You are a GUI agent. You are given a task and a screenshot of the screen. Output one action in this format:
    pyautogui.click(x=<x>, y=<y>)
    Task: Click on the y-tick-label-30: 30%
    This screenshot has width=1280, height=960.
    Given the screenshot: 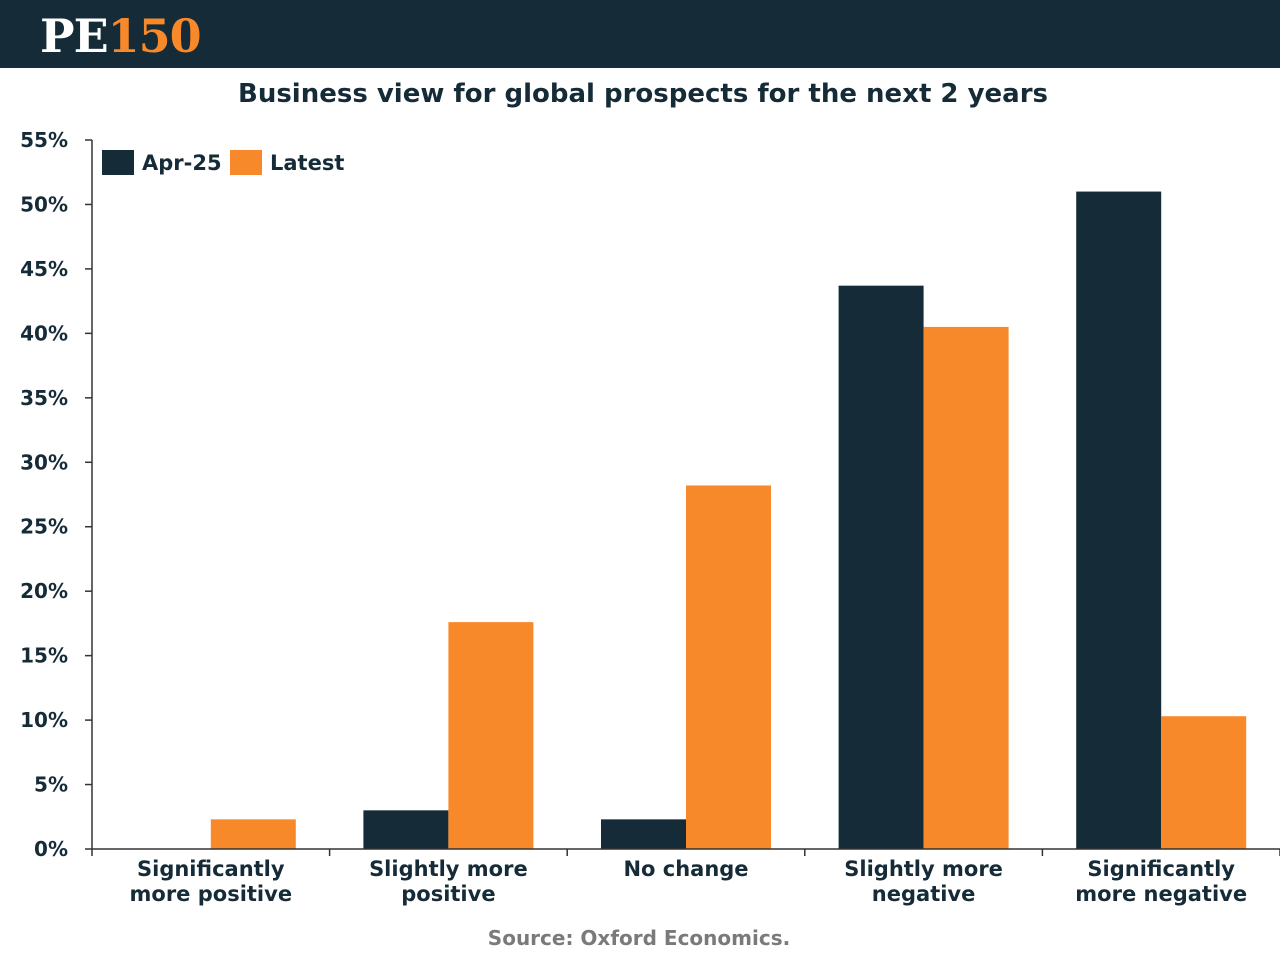 What is the action you would take?
    pyautogui.click(x=44, y=462)
    